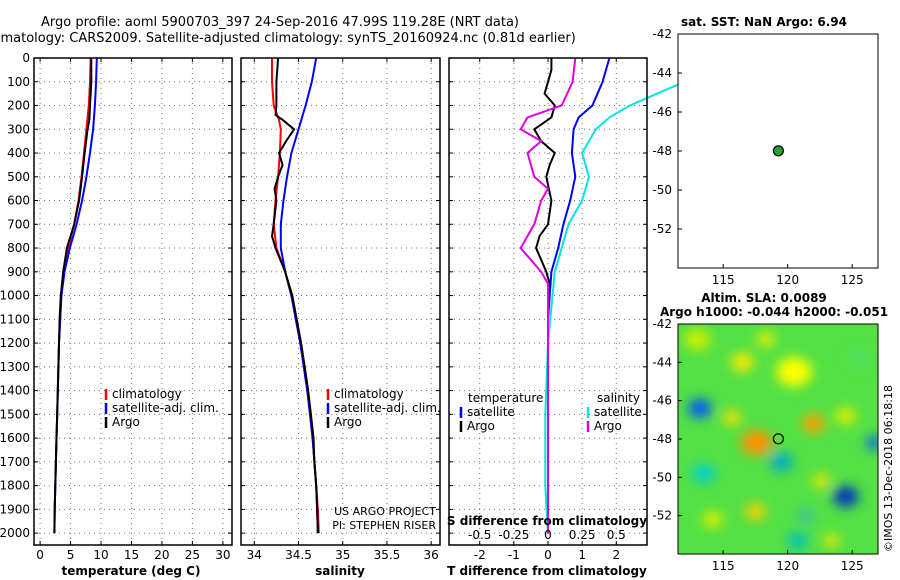 Image resolution: width=900 pixels, height=580 pixels. Describe the element at coordinates (340, 571) in the screenshot. I see `salinity-x-label: salinity` at that location.